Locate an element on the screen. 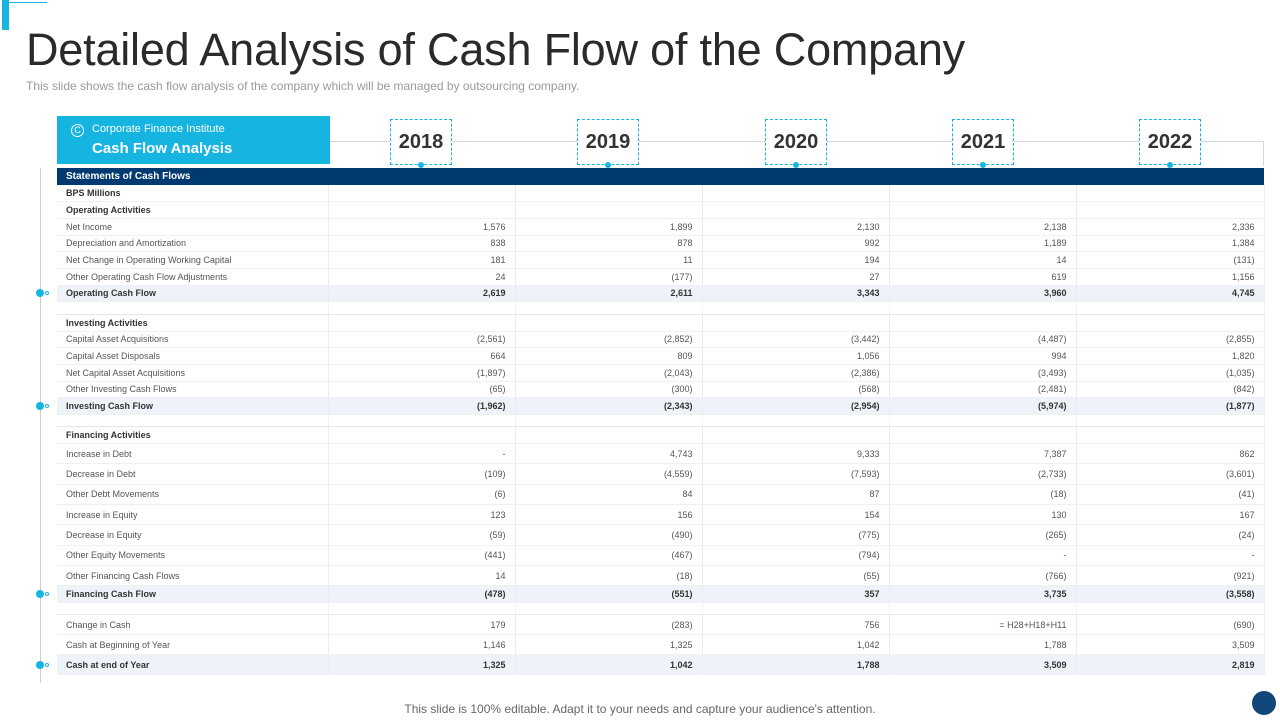  cfi-org-name: Corporate Finance Institute is located at coordinates (158, 129).